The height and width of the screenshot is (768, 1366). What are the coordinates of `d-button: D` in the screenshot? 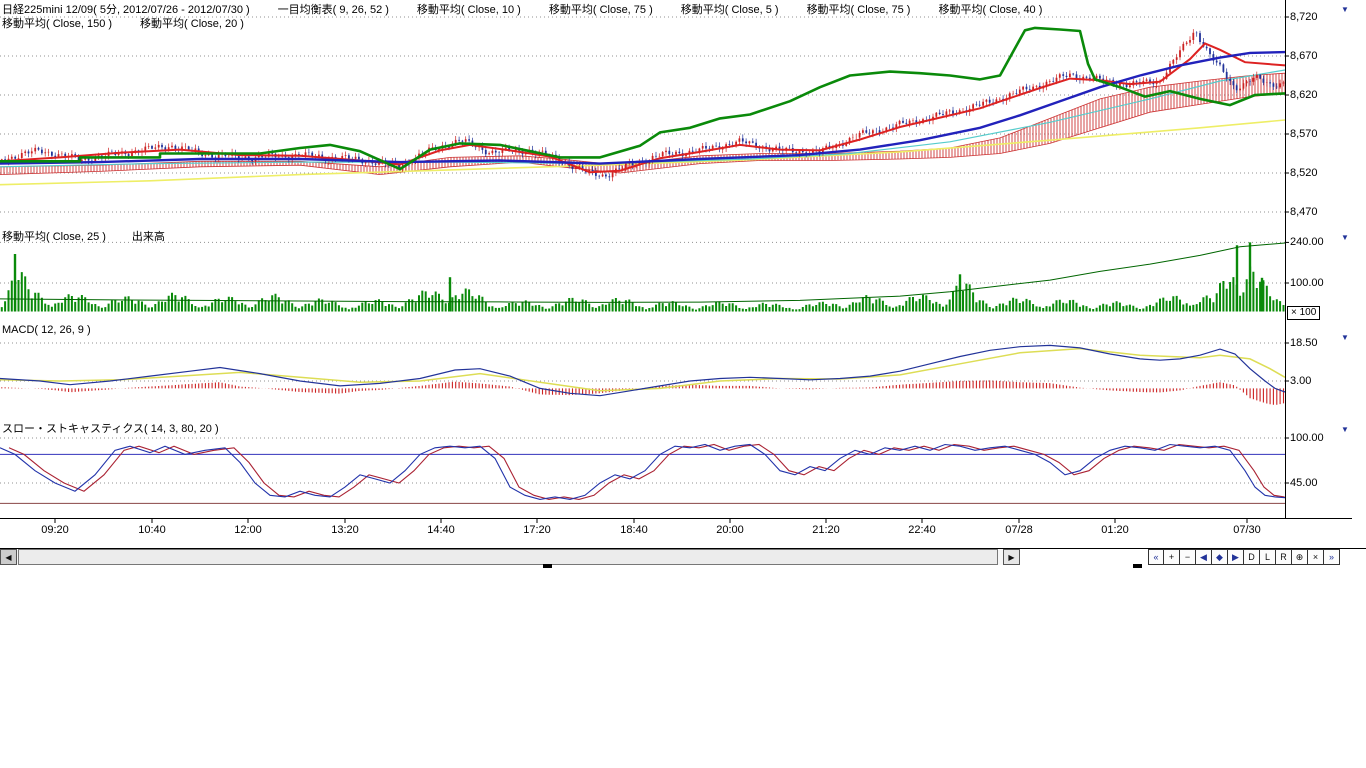 It's located at (1252, 557).